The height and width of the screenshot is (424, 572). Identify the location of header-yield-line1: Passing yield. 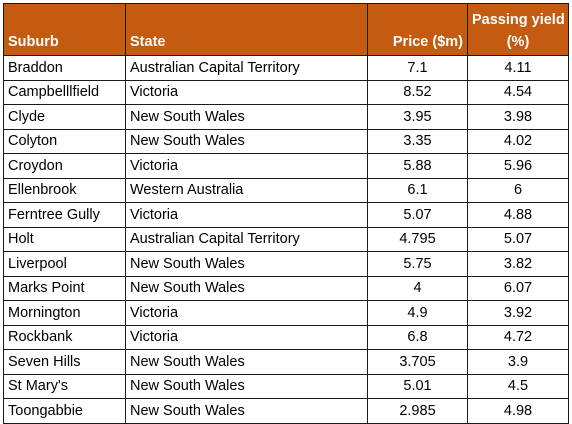
(518, 20).